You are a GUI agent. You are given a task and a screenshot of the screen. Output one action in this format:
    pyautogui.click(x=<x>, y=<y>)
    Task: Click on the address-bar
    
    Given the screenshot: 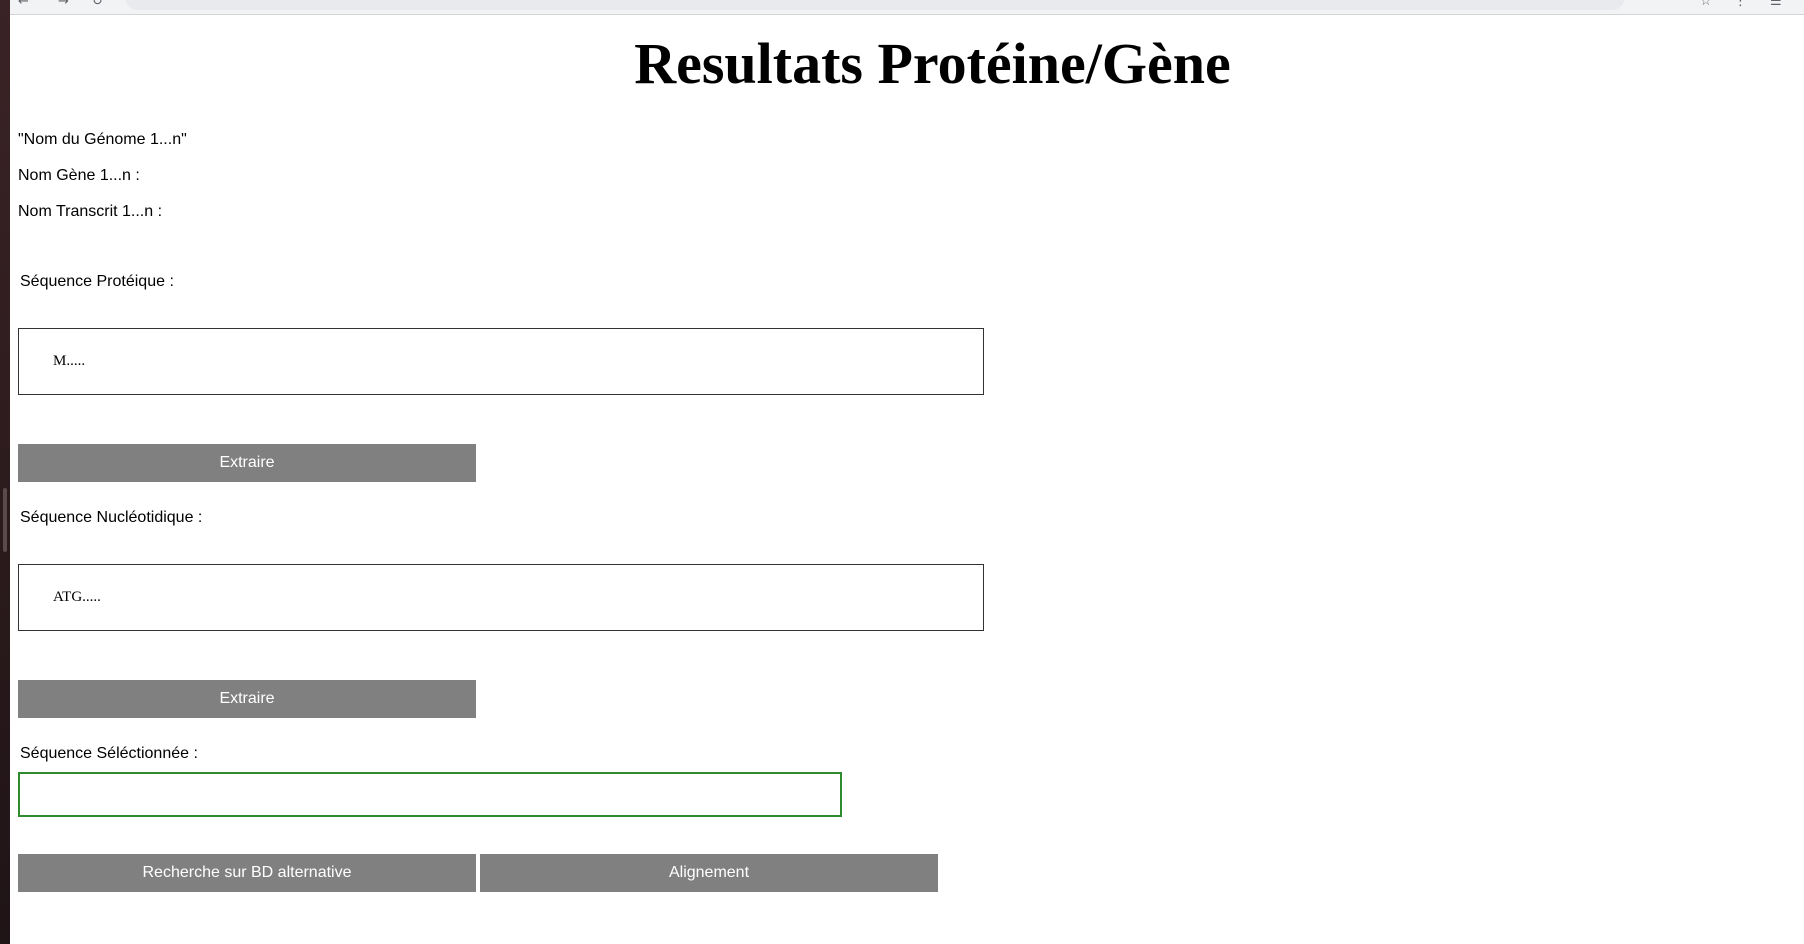 What is the action you would take?
    pyautogui.click(x=875, y=5)
    